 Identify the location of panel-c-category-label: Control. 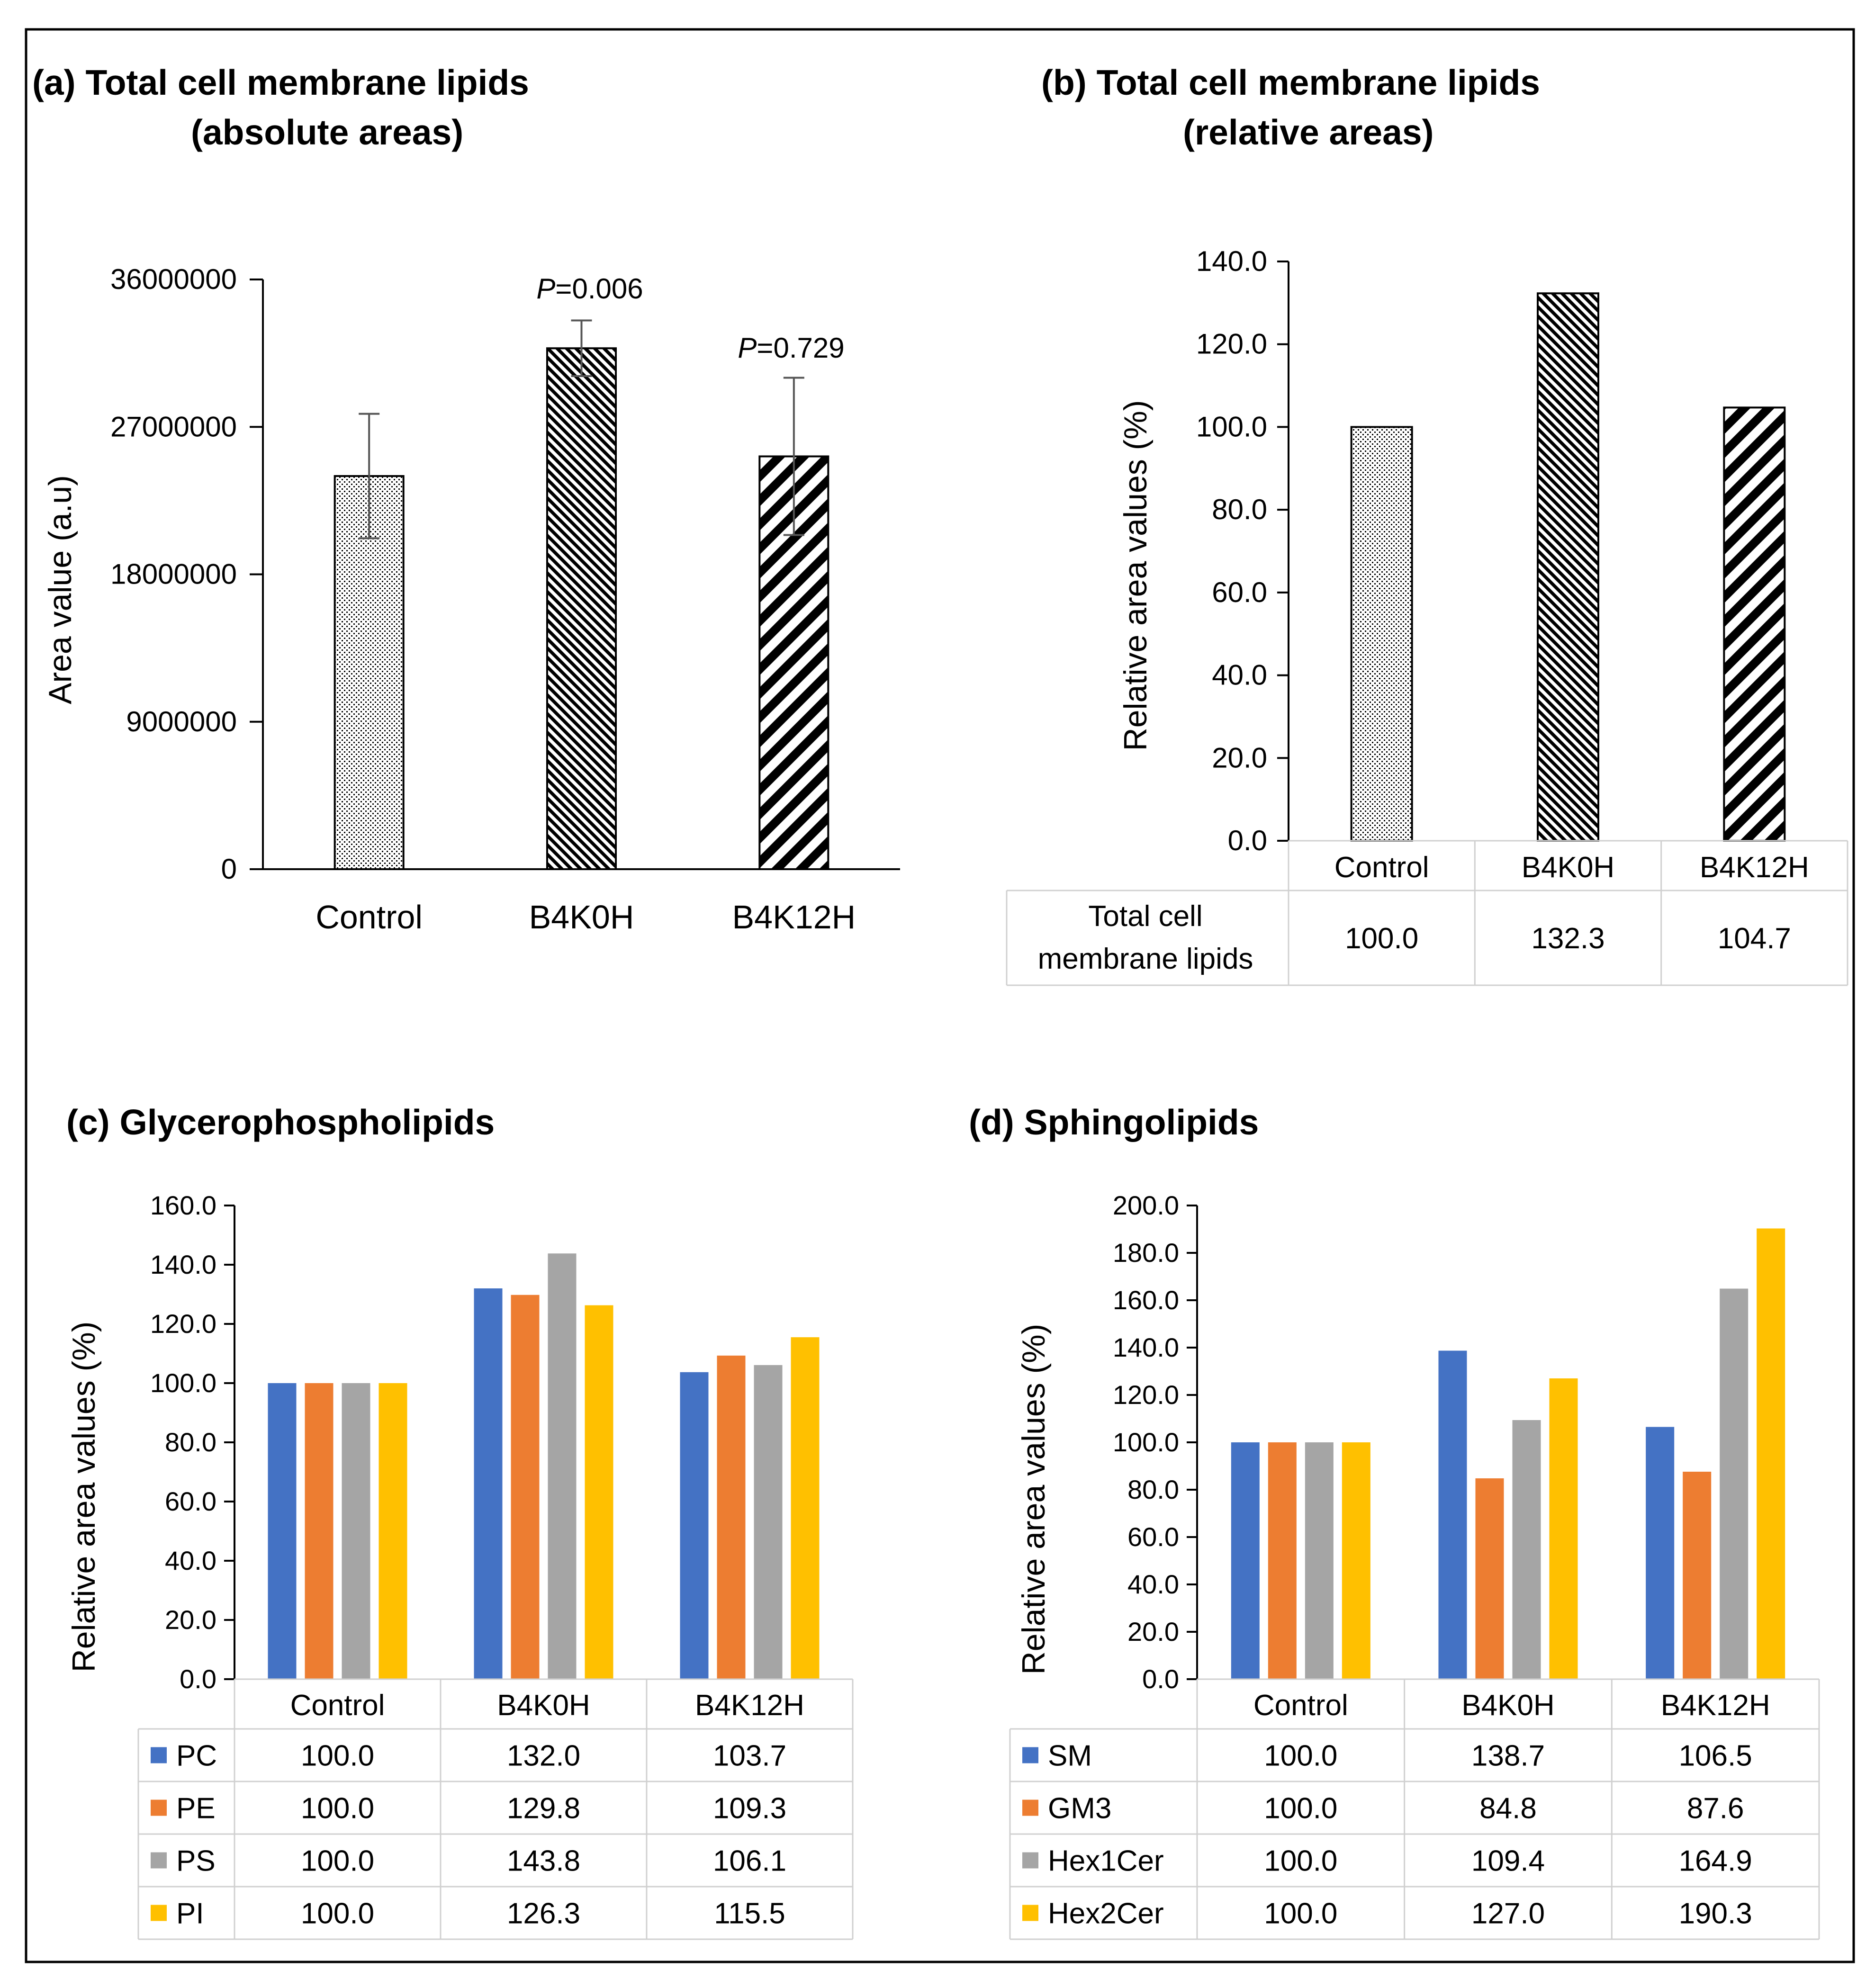
(338, 1705).